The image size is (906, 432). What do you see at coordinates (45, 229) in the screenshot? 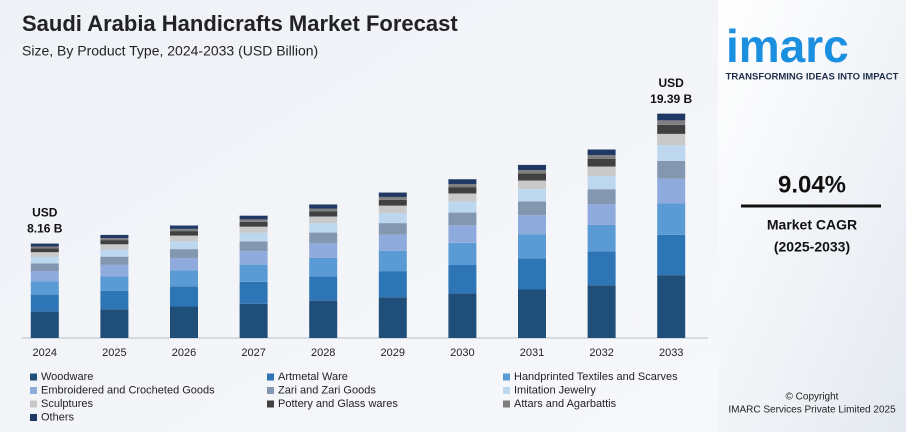
I see `total-annotation: 8.16 B` at bounding box center [45, 229].